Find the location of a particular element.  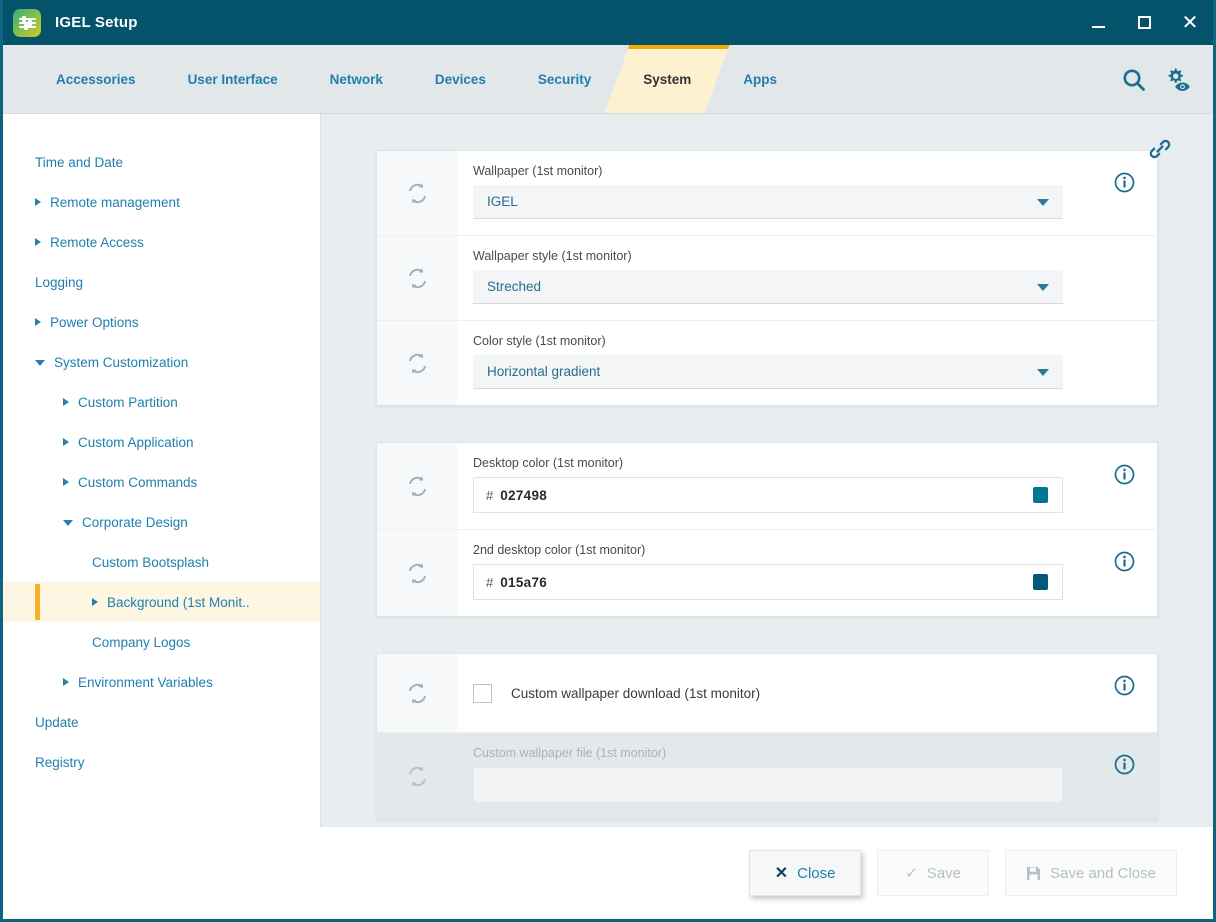

custom-wallpaper-download-checkbox is located at coordinates (482, 693).